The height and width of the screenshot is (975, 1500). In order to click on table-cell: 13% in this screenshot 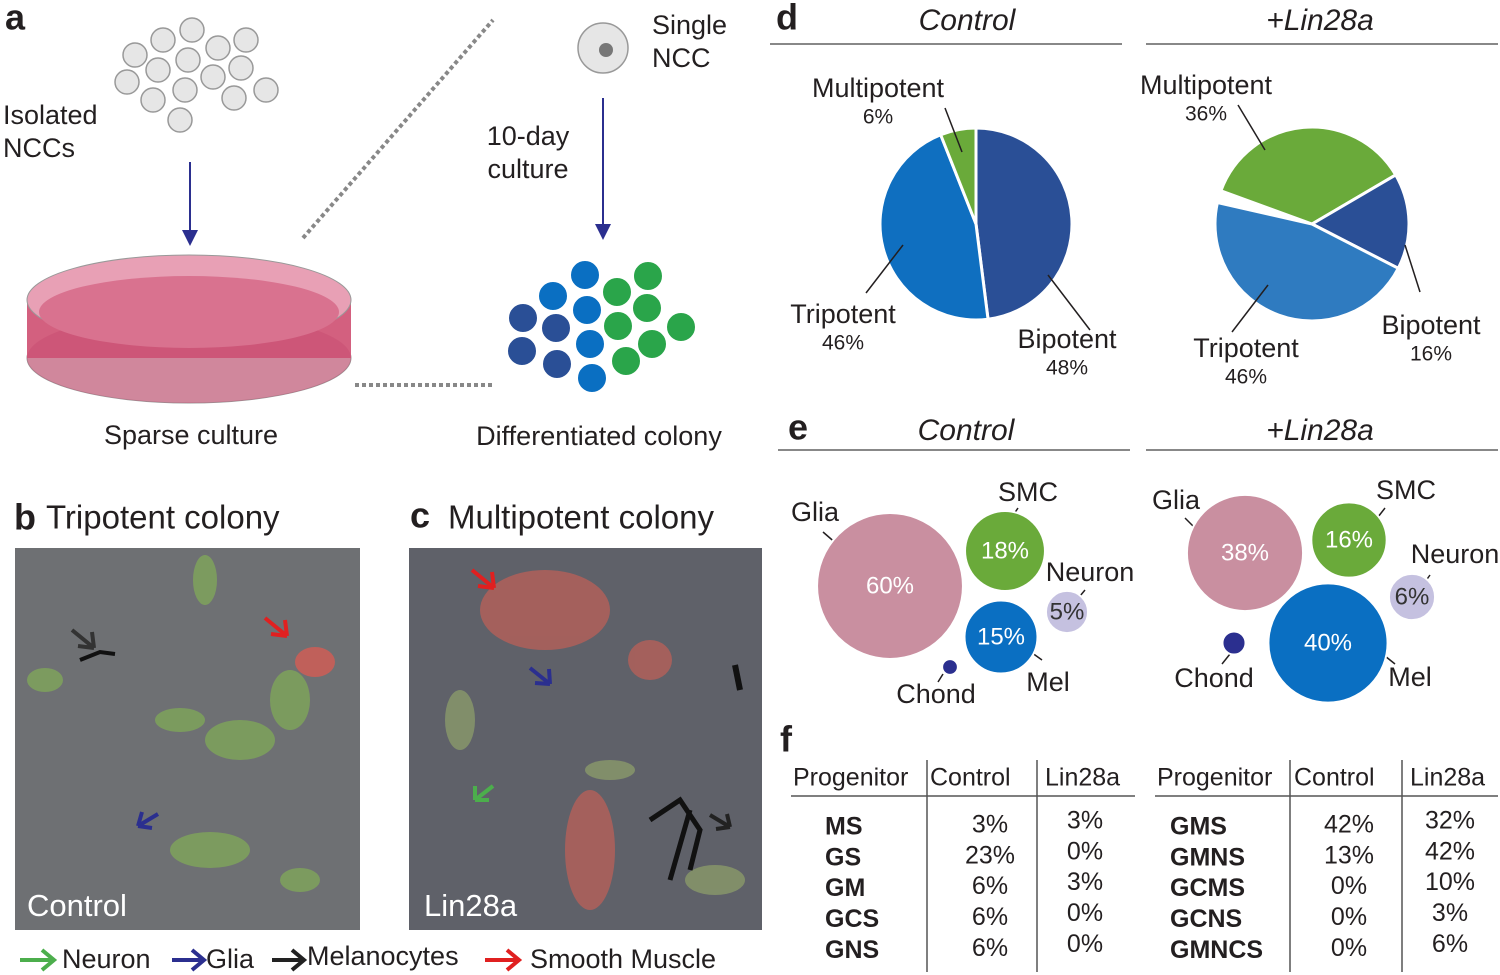, I will do `click(1349, 855)`.